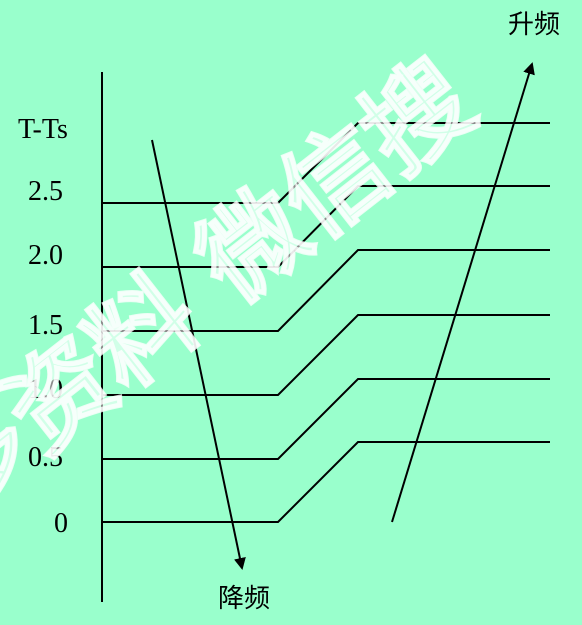  Describe the element at coordinates (43, 129) in the screenshot. I see `y-axis-title: T-Ts` at that location.